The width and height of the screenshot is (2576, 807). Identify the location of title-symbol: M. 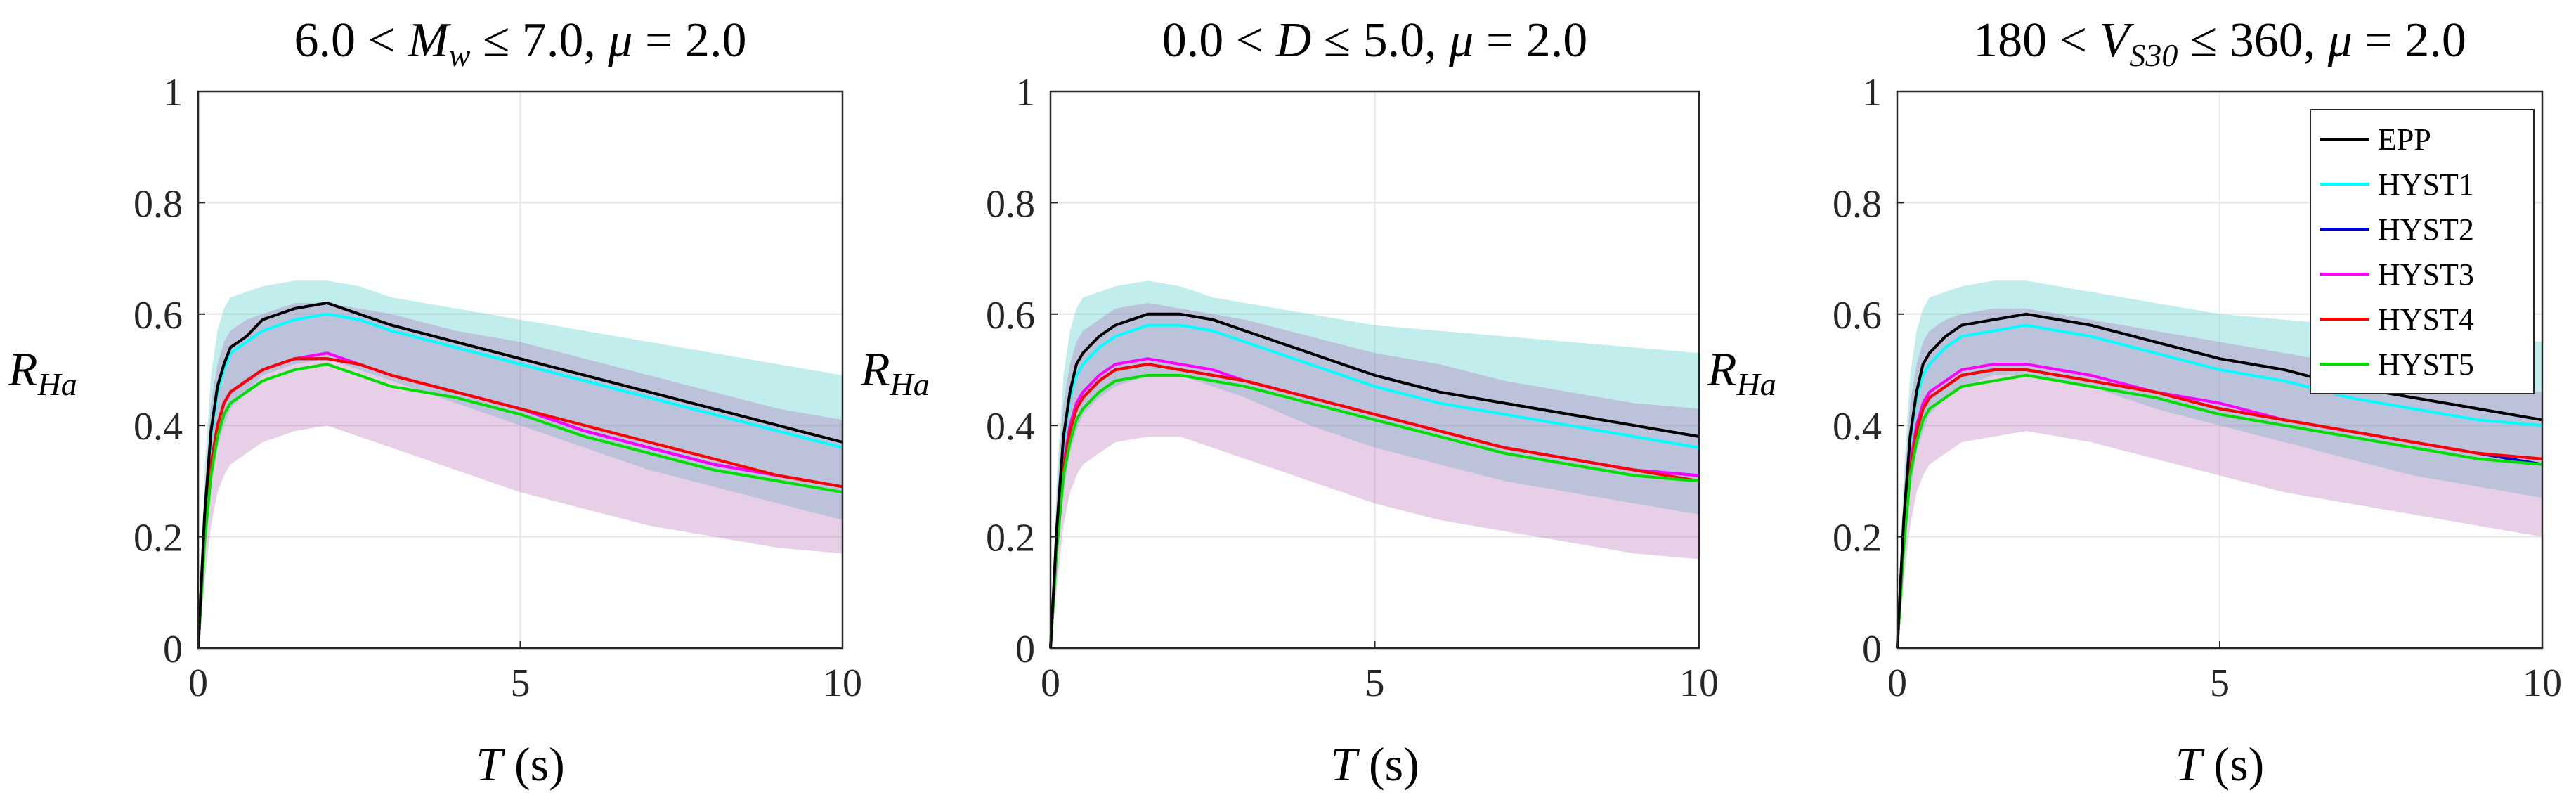
(429, 40).